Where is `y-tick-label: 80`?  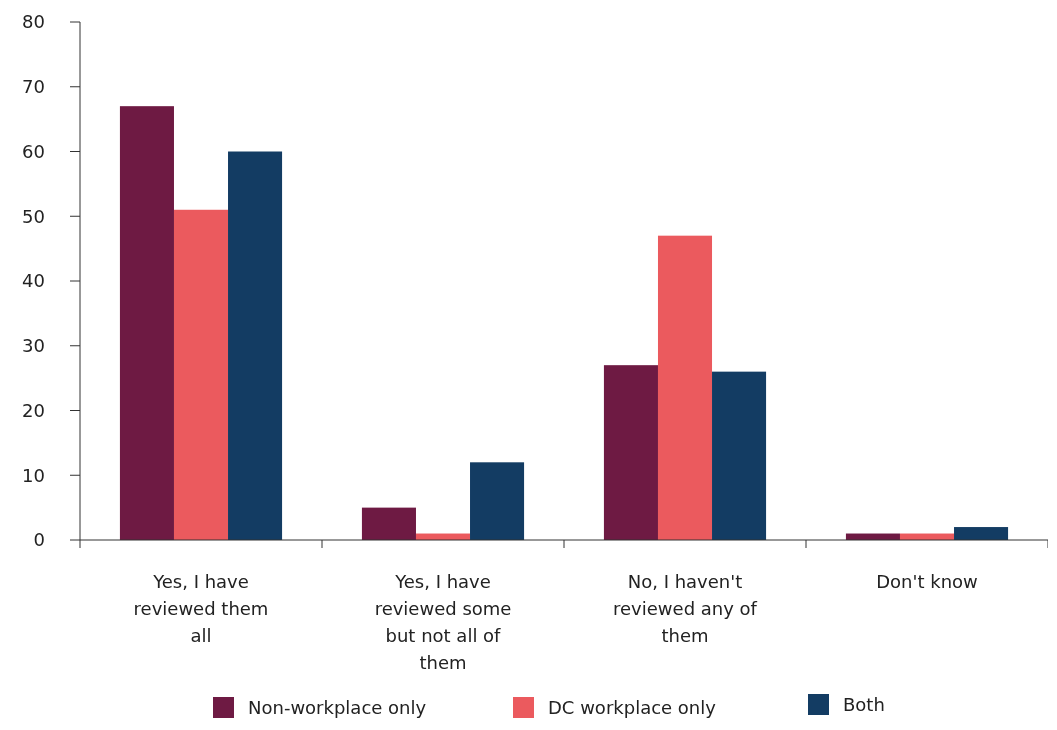
y-tick-label: 80 is located at coordinates (33, 22).